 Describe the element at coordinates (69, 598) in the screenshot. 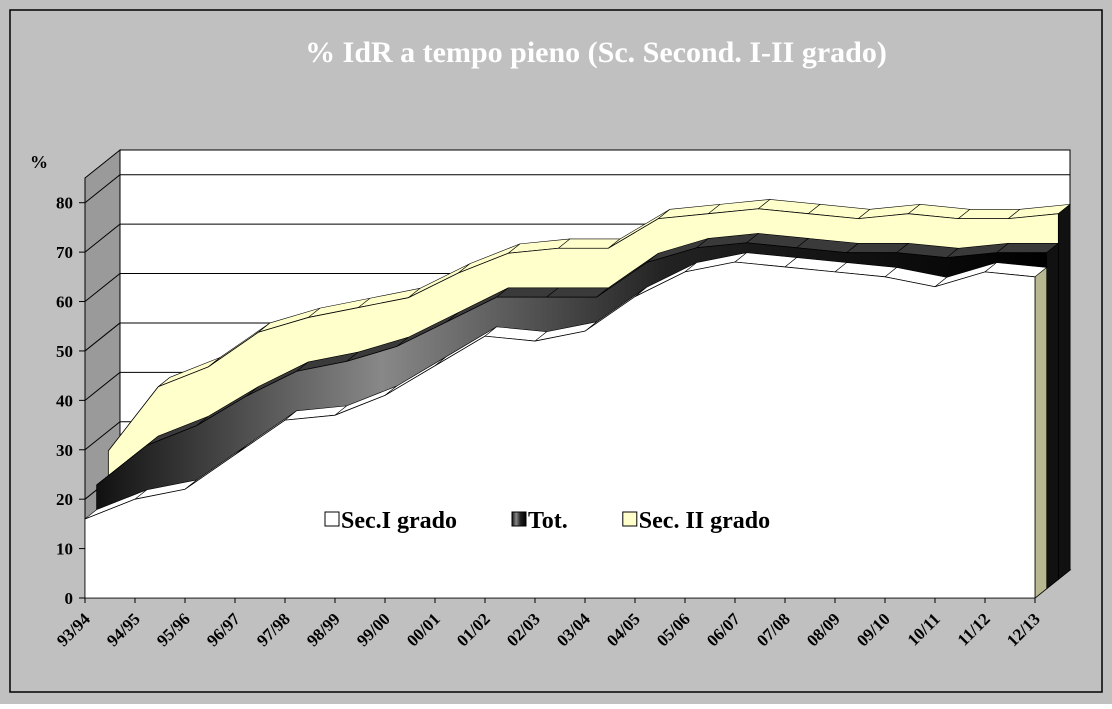

I see `y-tick-label: 0` at that location.